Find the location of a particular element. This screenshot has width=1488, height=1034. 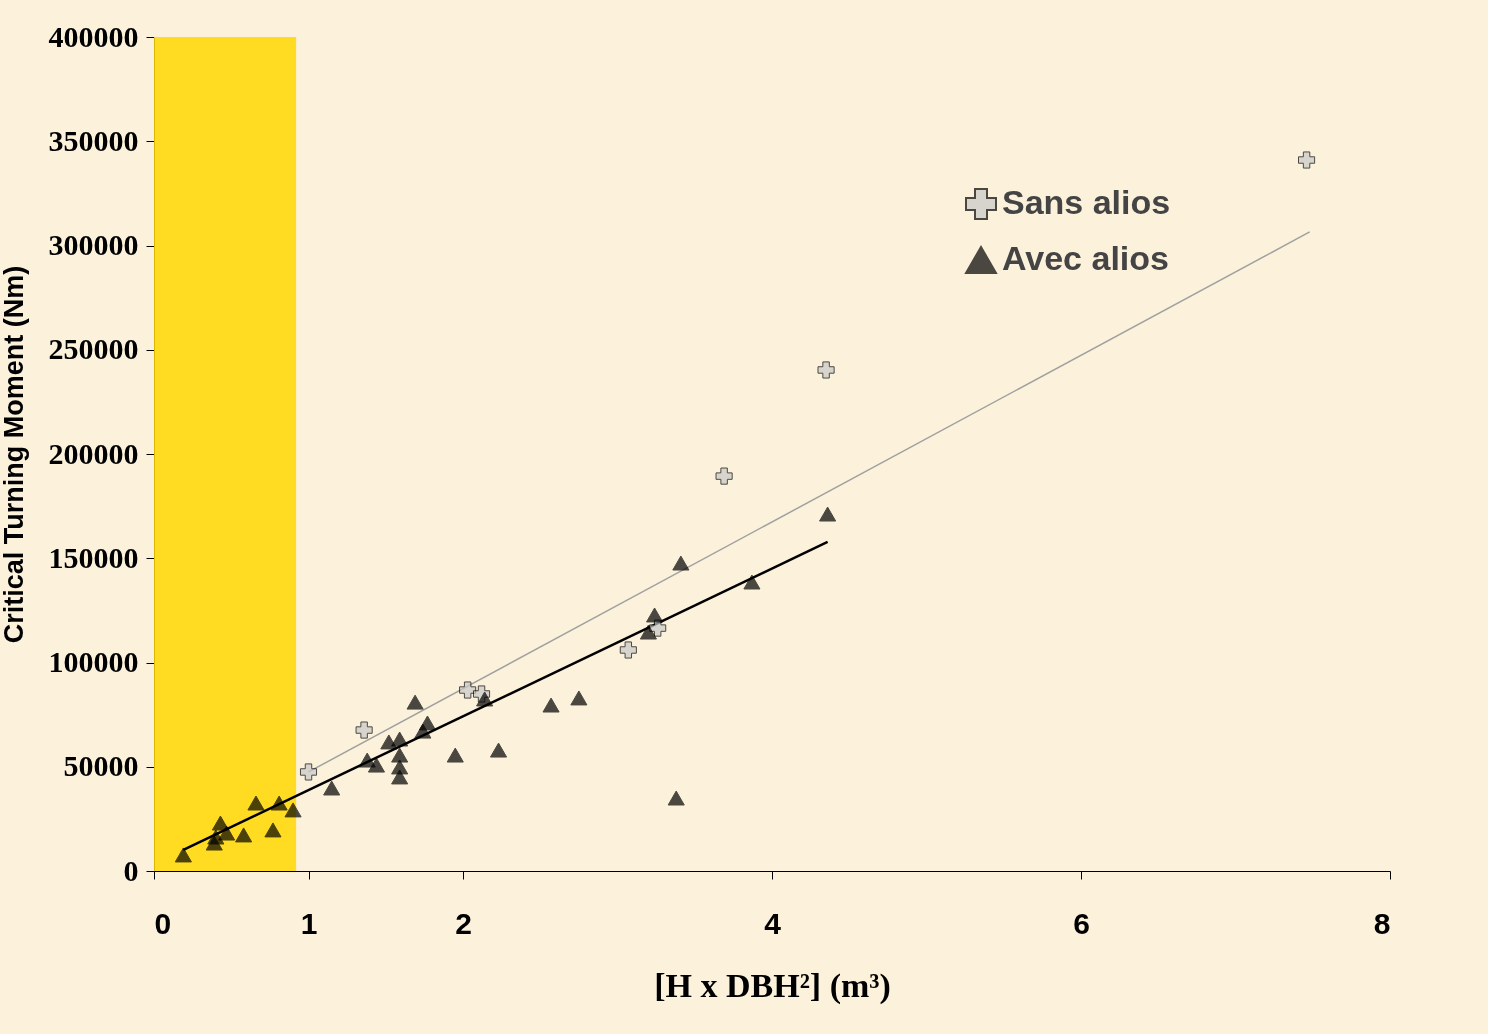

y-tick-label: 50000 is located at coordinates (101, 766).